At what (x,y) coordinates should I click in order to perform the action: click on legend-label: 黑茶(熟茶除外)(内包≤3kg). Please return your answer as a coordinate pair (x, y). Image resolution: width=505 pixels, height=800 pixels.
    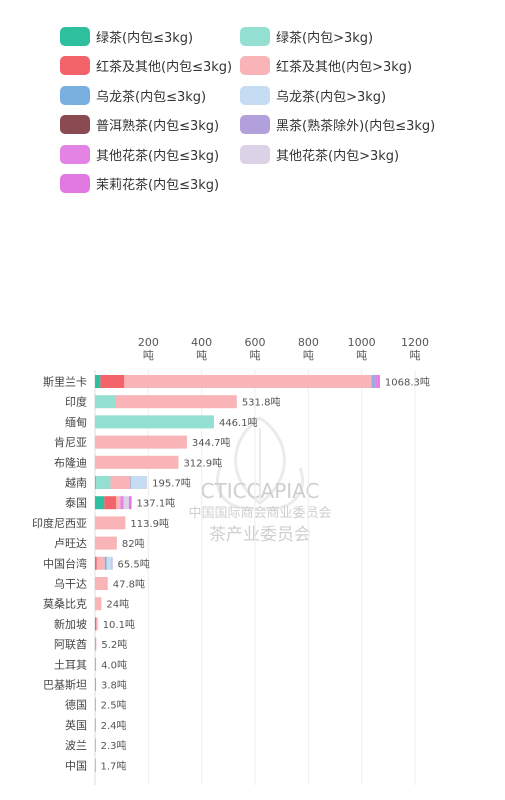
    Looking at the image, I should click on (356, 126).